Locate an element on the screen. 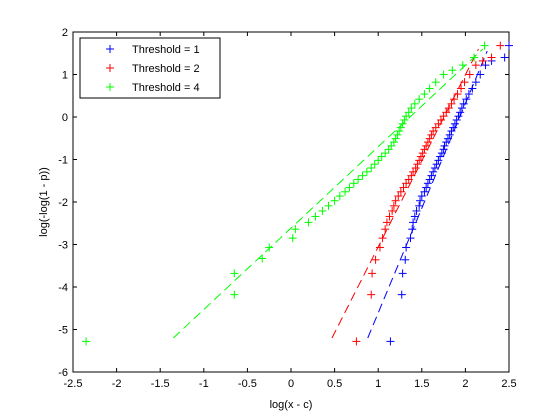  x-tick-label: -2 is located at coordinates (117, 384).